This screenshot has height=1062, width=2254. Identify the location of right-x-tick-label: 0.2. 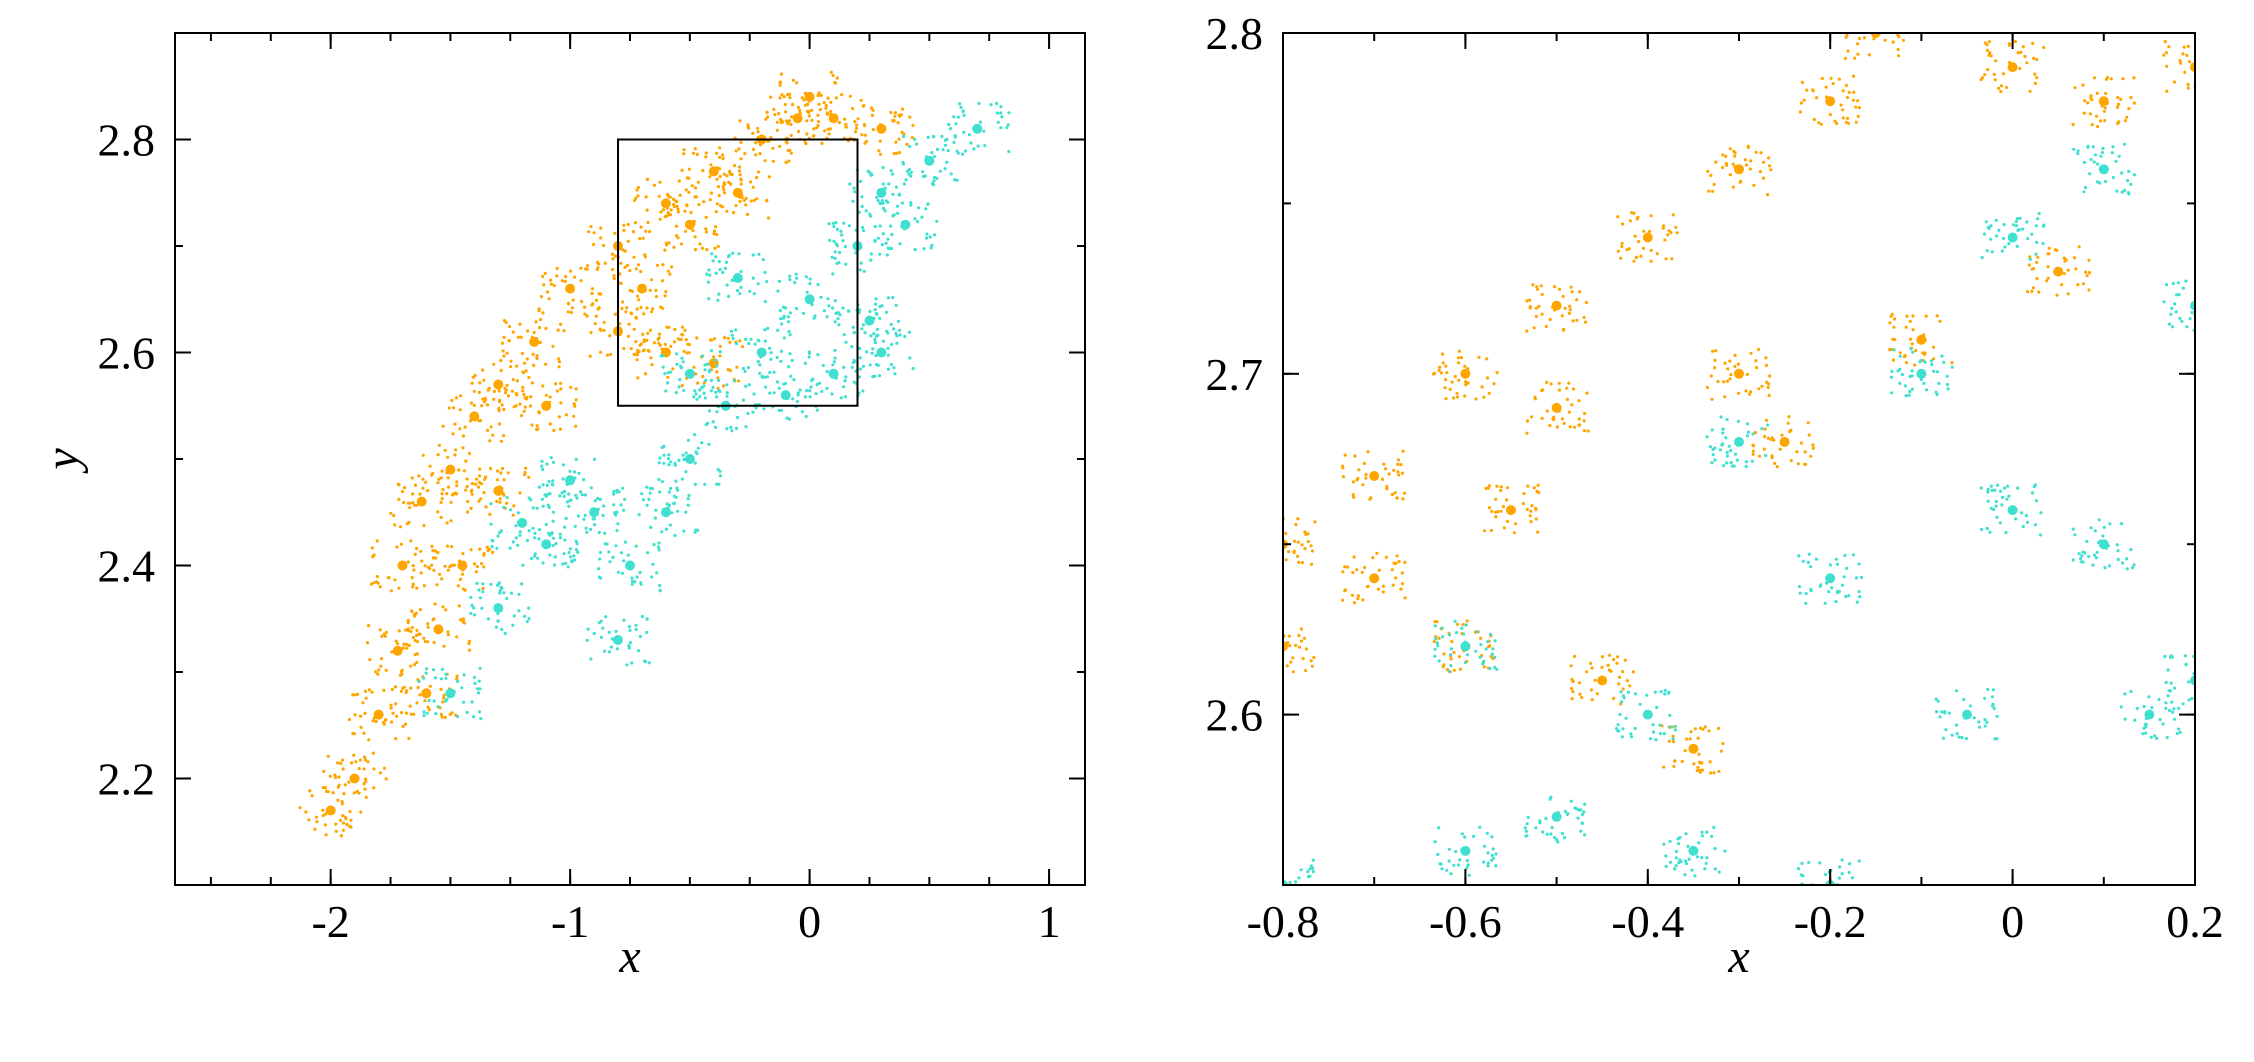
(2195, 921).